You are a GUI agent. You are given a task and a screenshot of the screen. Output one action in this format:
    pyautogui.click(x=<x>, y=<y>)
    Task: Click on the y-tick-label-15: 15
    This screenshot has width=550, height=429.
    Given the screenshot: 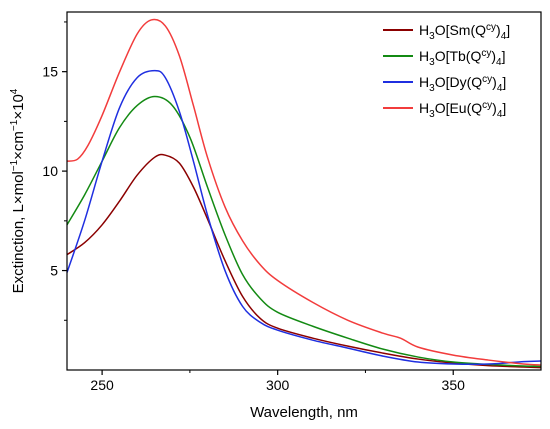 What is the action you would take?
    pyautogui.click(x=50, y=72)
    